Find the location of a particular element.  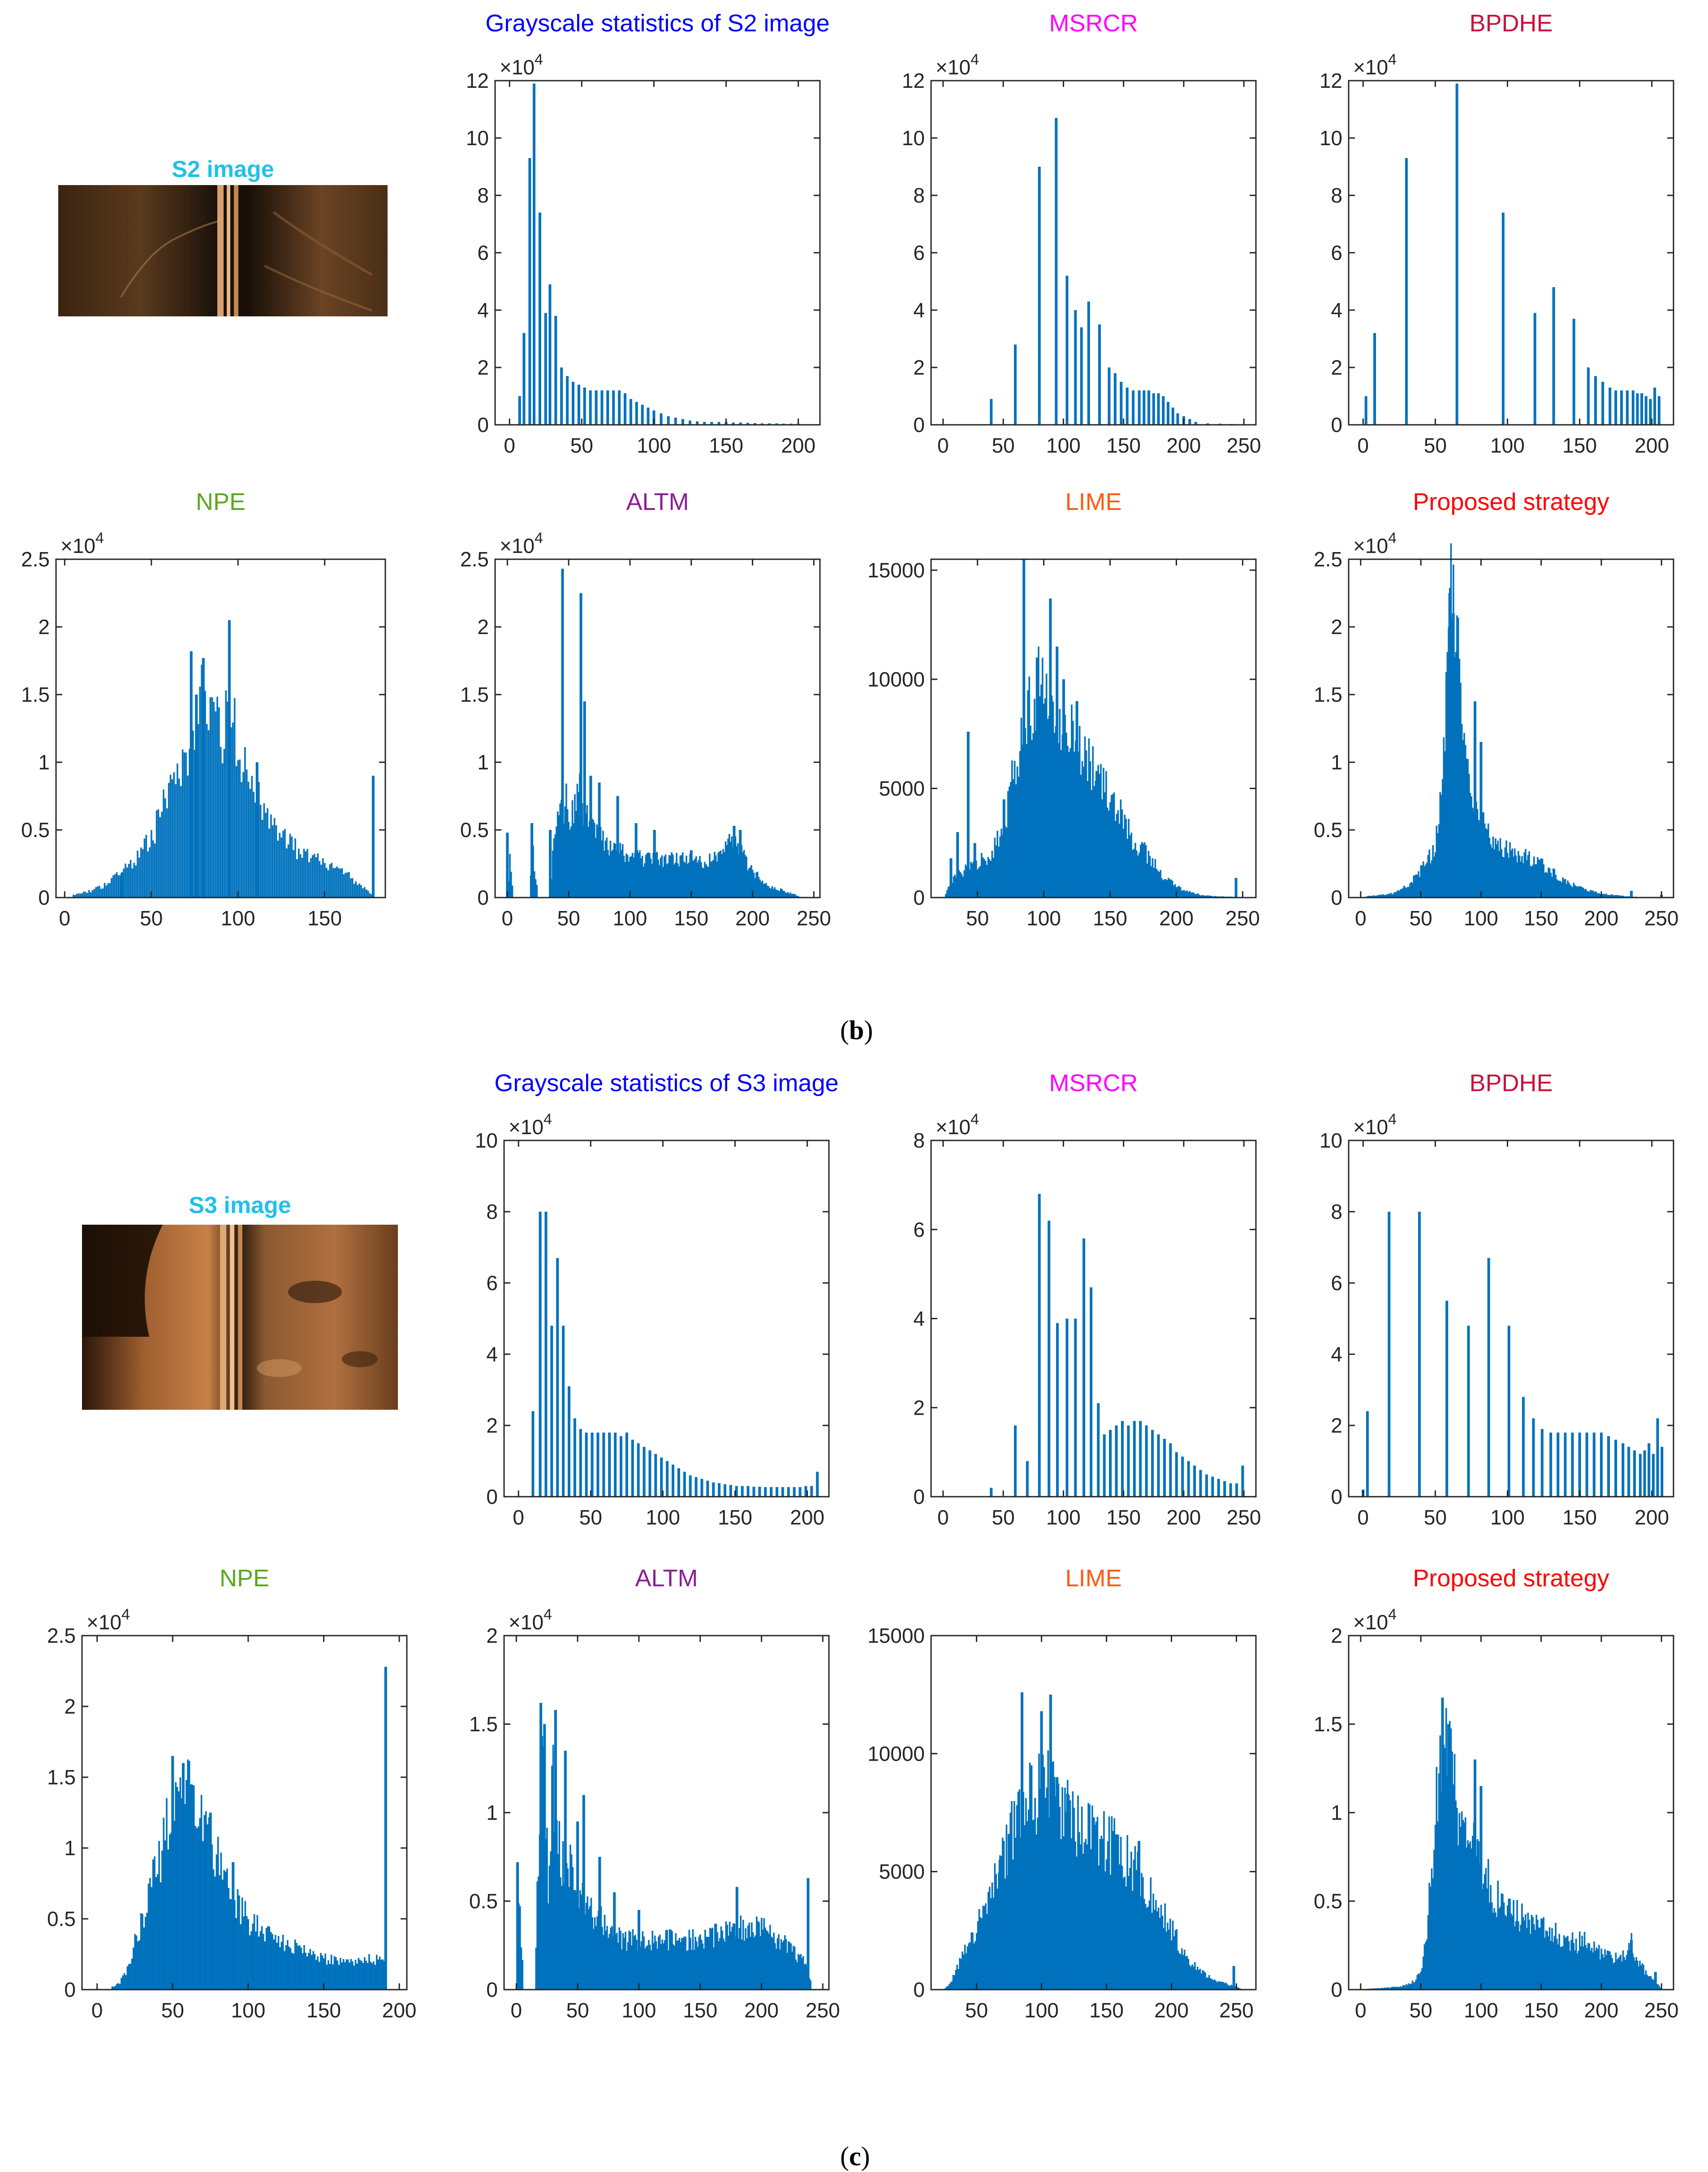

y-tick-label: 8 is located at coordinates (1336, 195).